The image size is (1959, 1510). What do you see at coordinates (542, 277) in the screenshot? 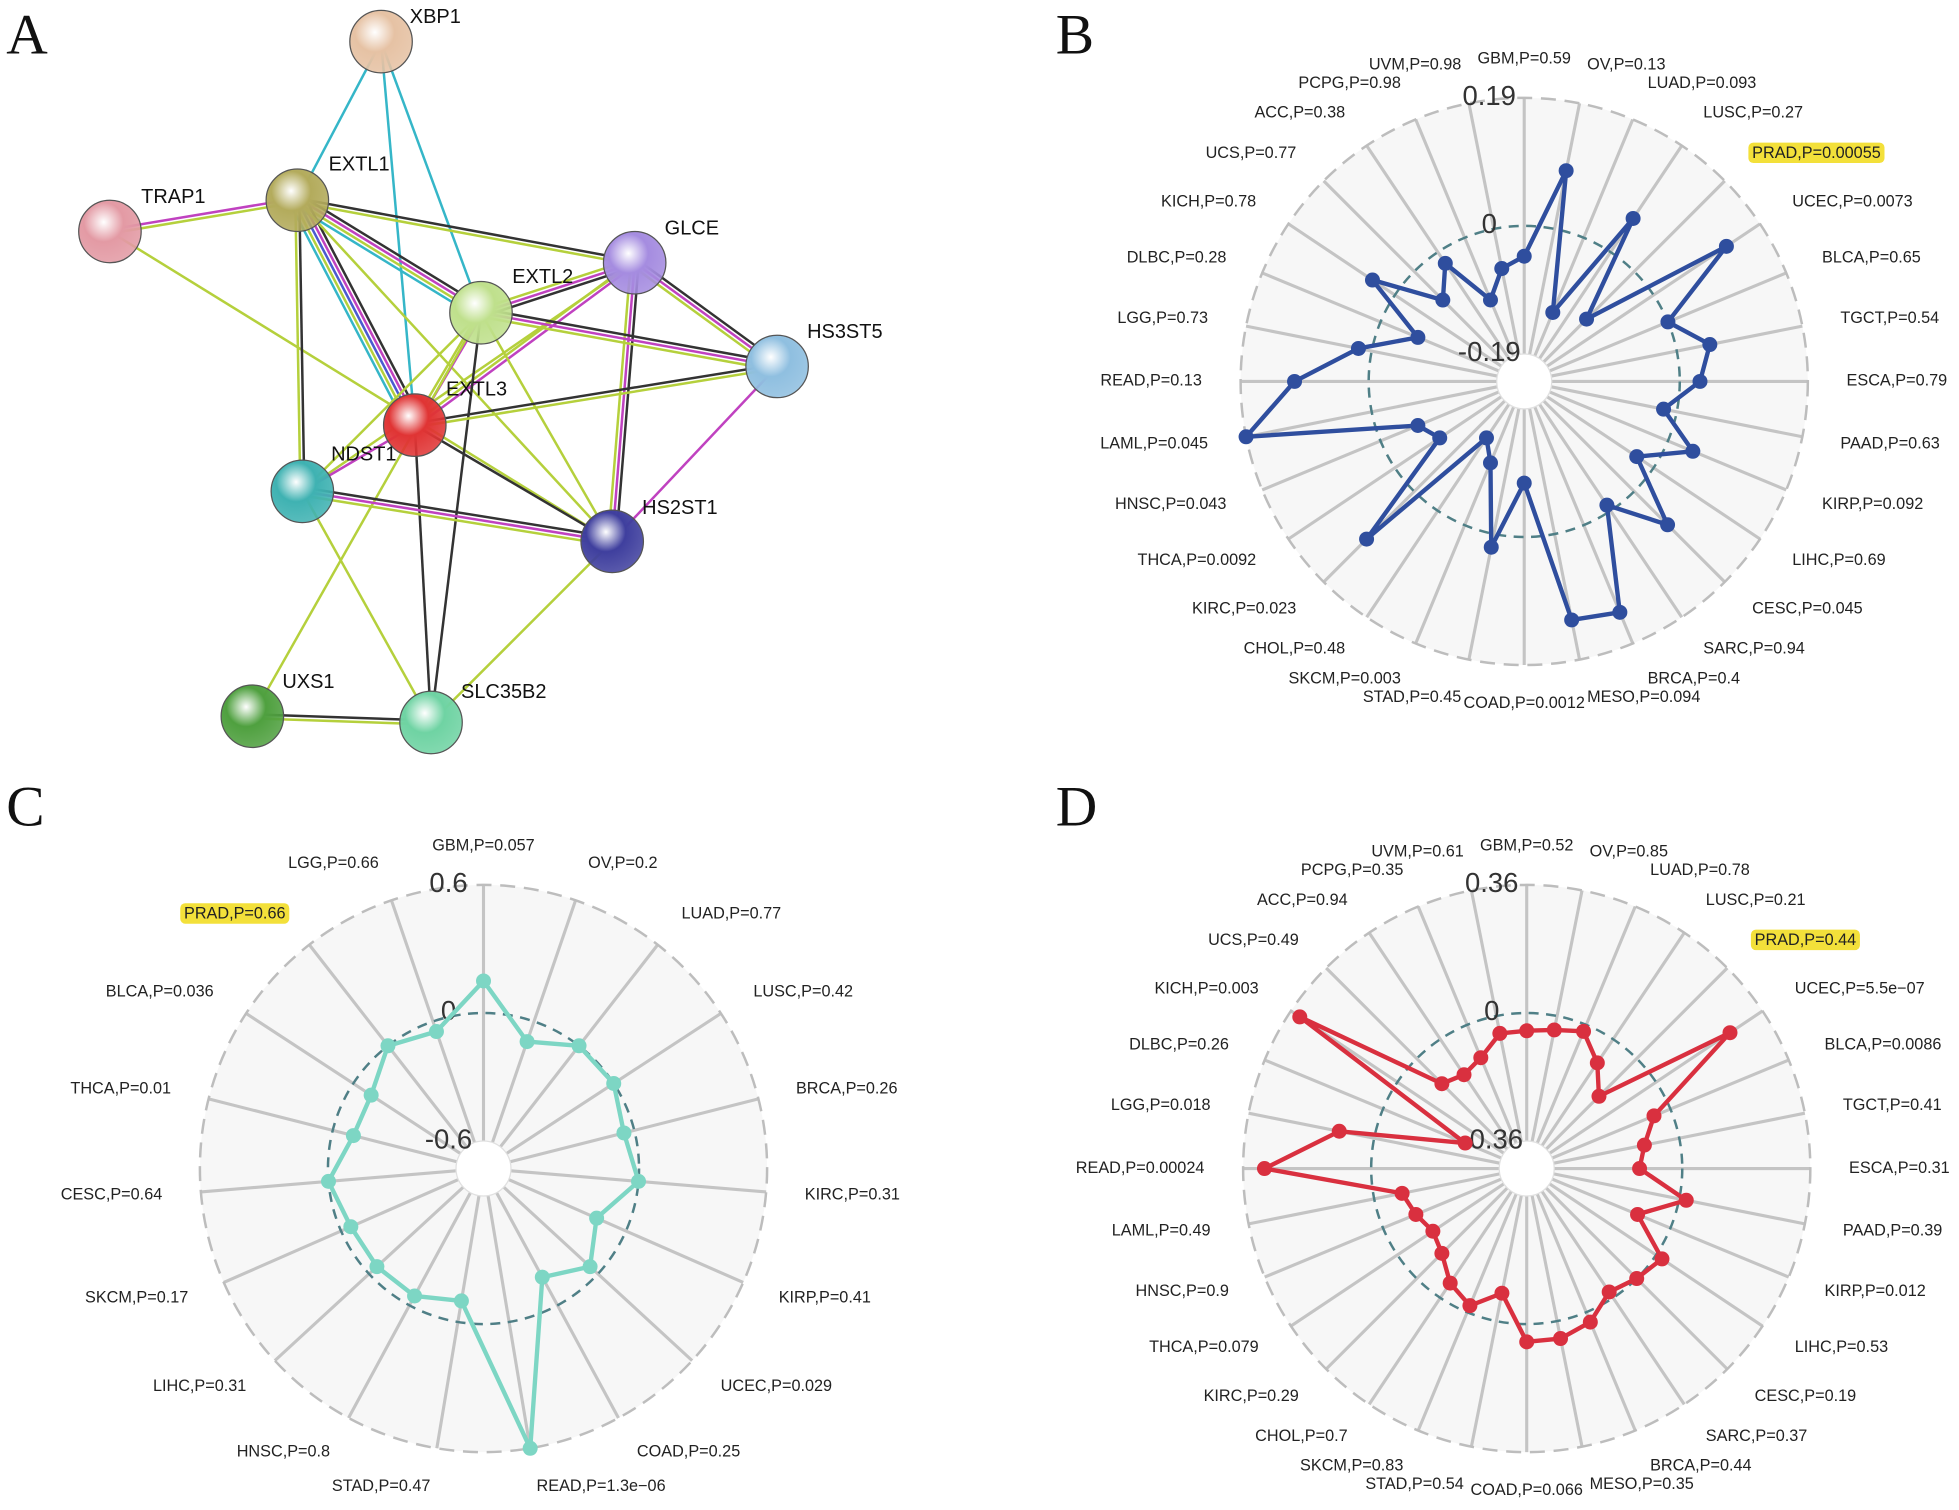
I see `node-label: EXTL2` at bounding box center [542, 277].